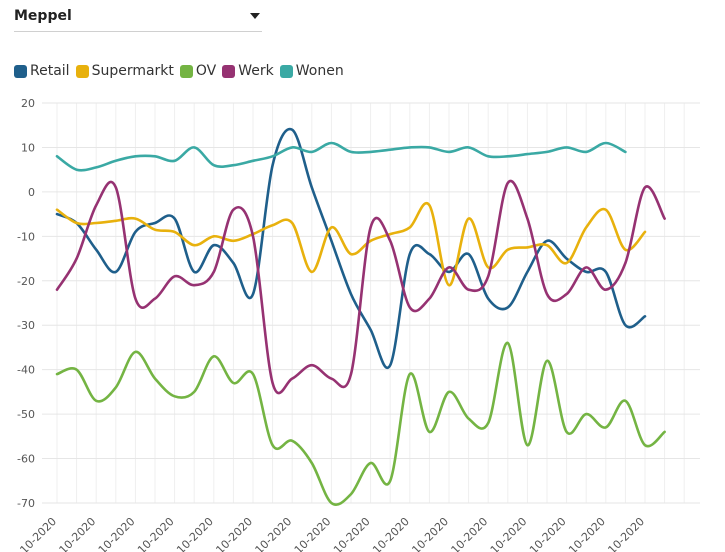 The width and height of the screenshot is (725, 552). Describe the element at coordinates (28, 103) in the screenshot. I see `y-tick-label: 20` at that location.